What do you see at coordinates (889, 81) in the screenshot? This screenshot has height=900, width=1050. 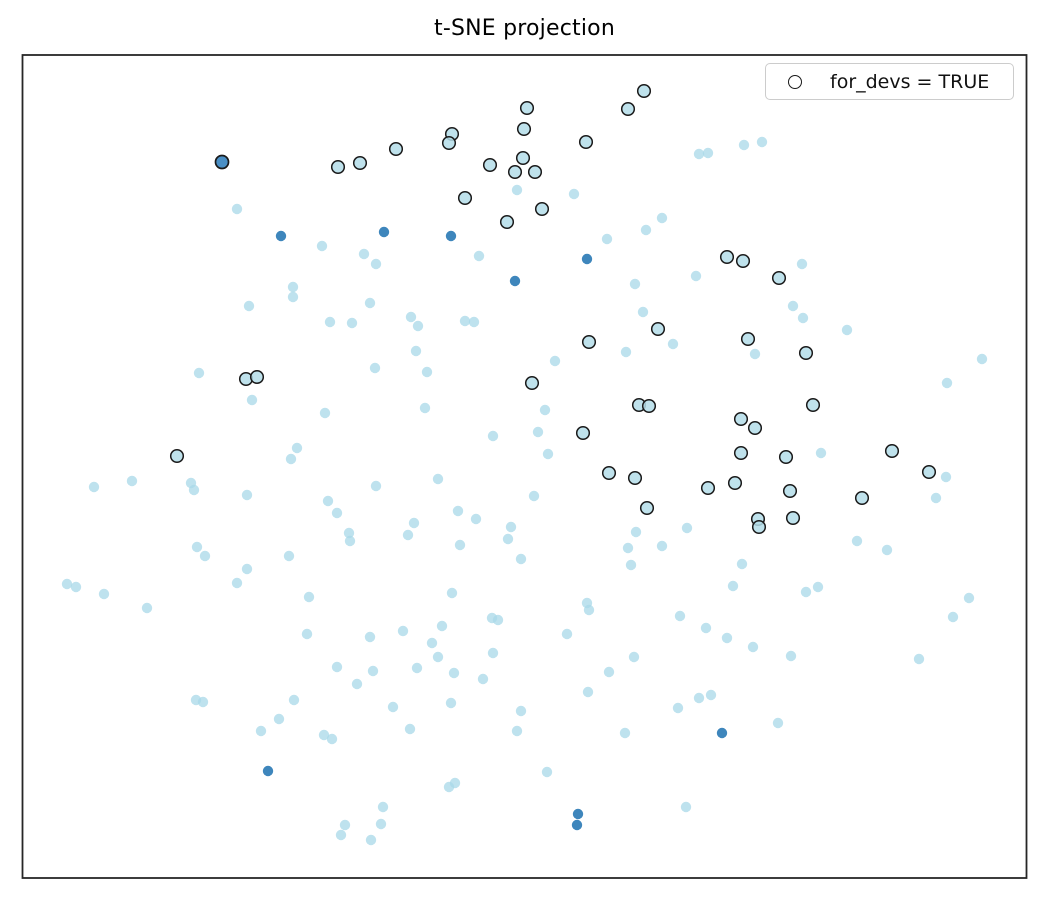 I see `legend: for_devs = TRUE` at bounding box center [889, 81].